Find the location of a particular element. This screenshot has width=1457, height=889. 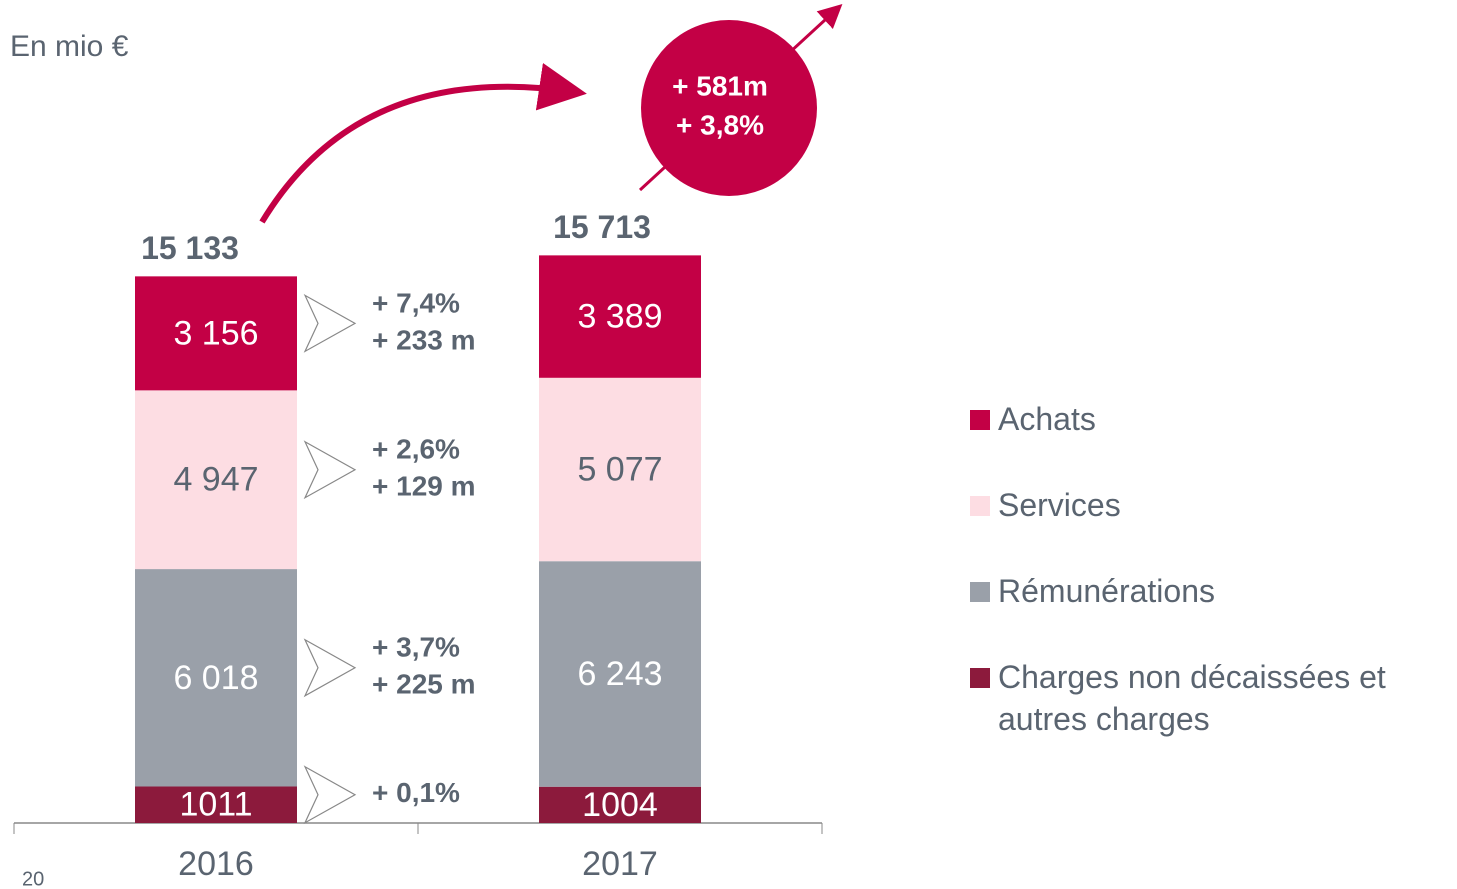

legend-item: Services is located at coordinates (1210, 505).